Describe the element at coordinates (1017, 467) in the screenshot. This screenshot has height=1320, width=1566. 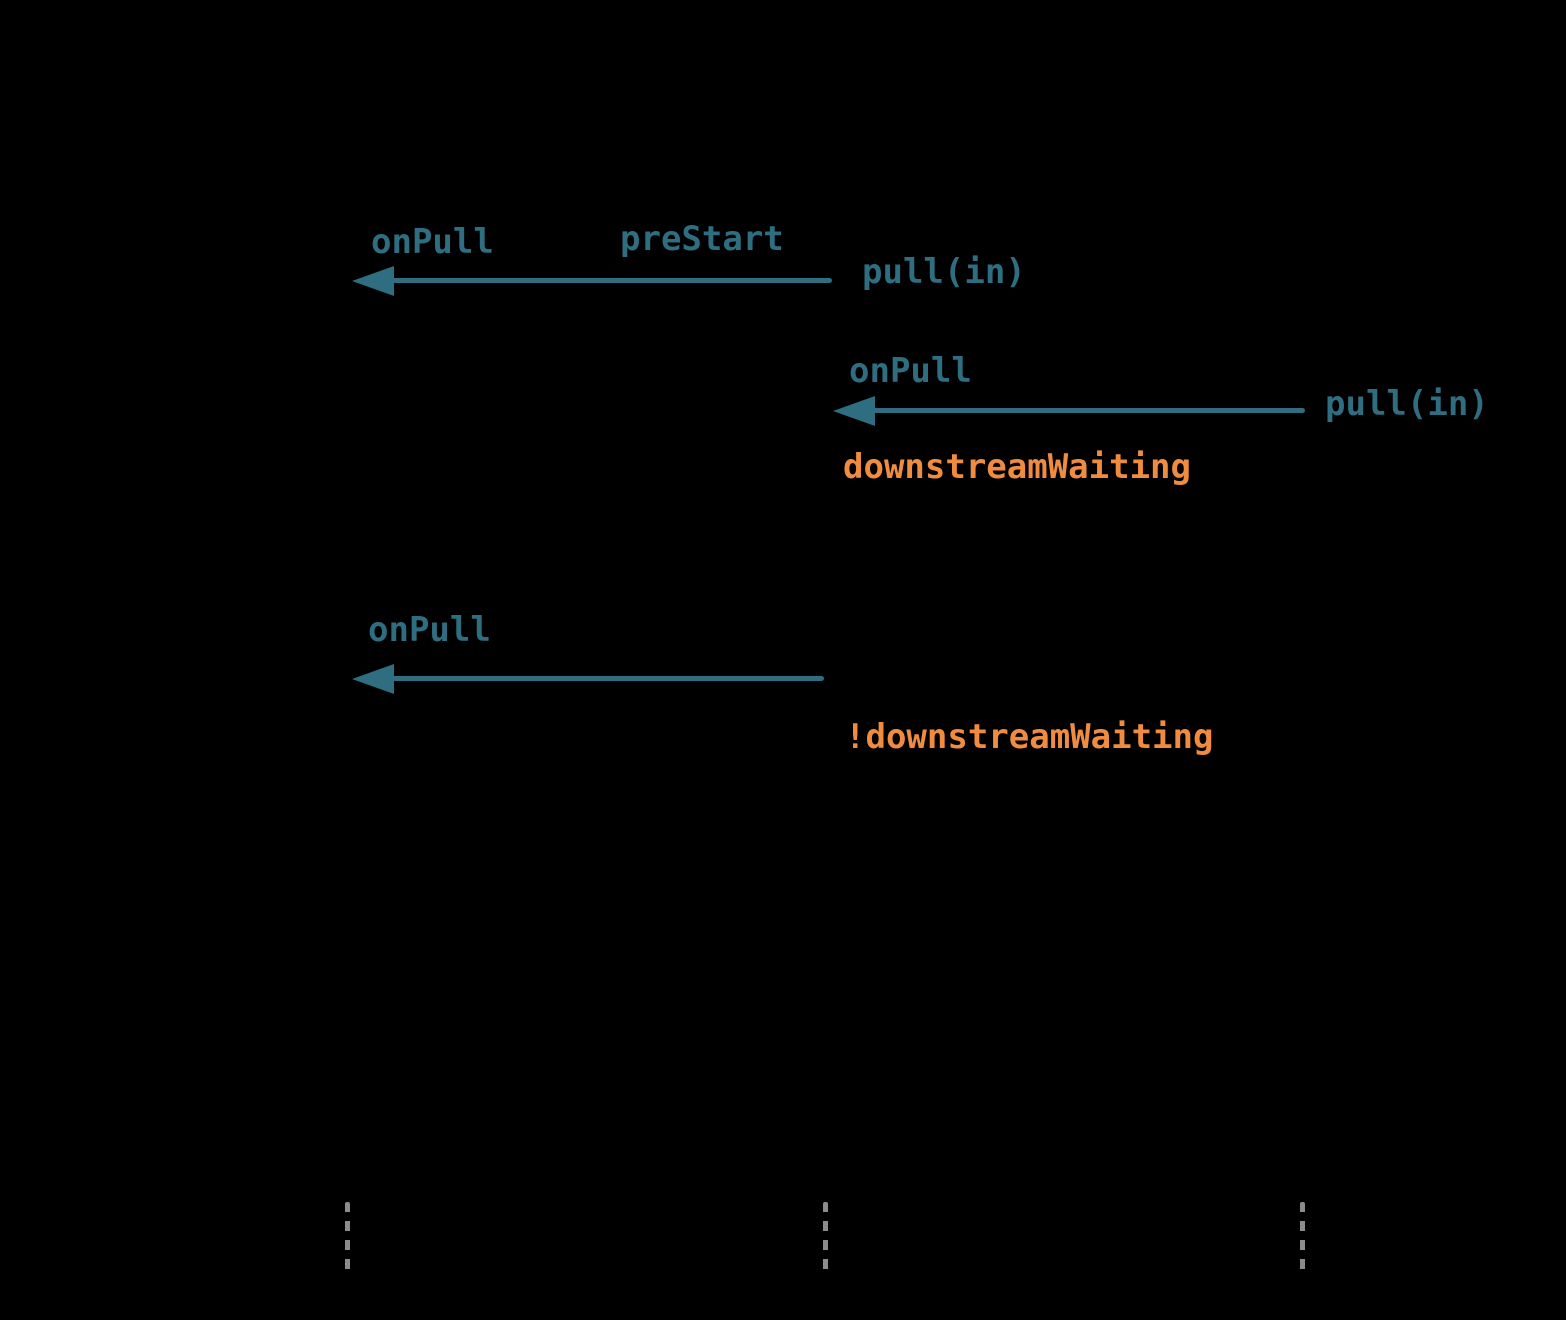
I see `state-label-downstreamwaiting: downstreamWaiting` at that location.